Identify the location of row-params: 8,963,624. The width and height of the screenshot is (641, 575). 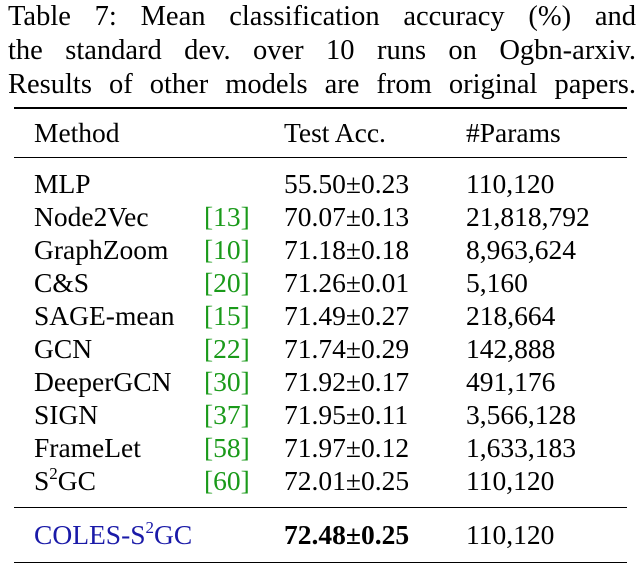
(521, 249).